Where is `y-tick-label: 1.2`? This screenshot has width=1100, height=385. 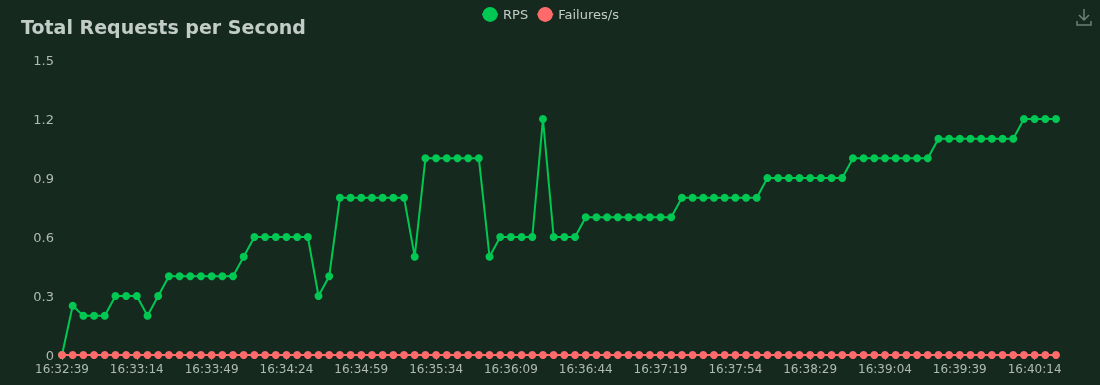 y-tick-label: 1.2 is located at coordinates (43, 119).